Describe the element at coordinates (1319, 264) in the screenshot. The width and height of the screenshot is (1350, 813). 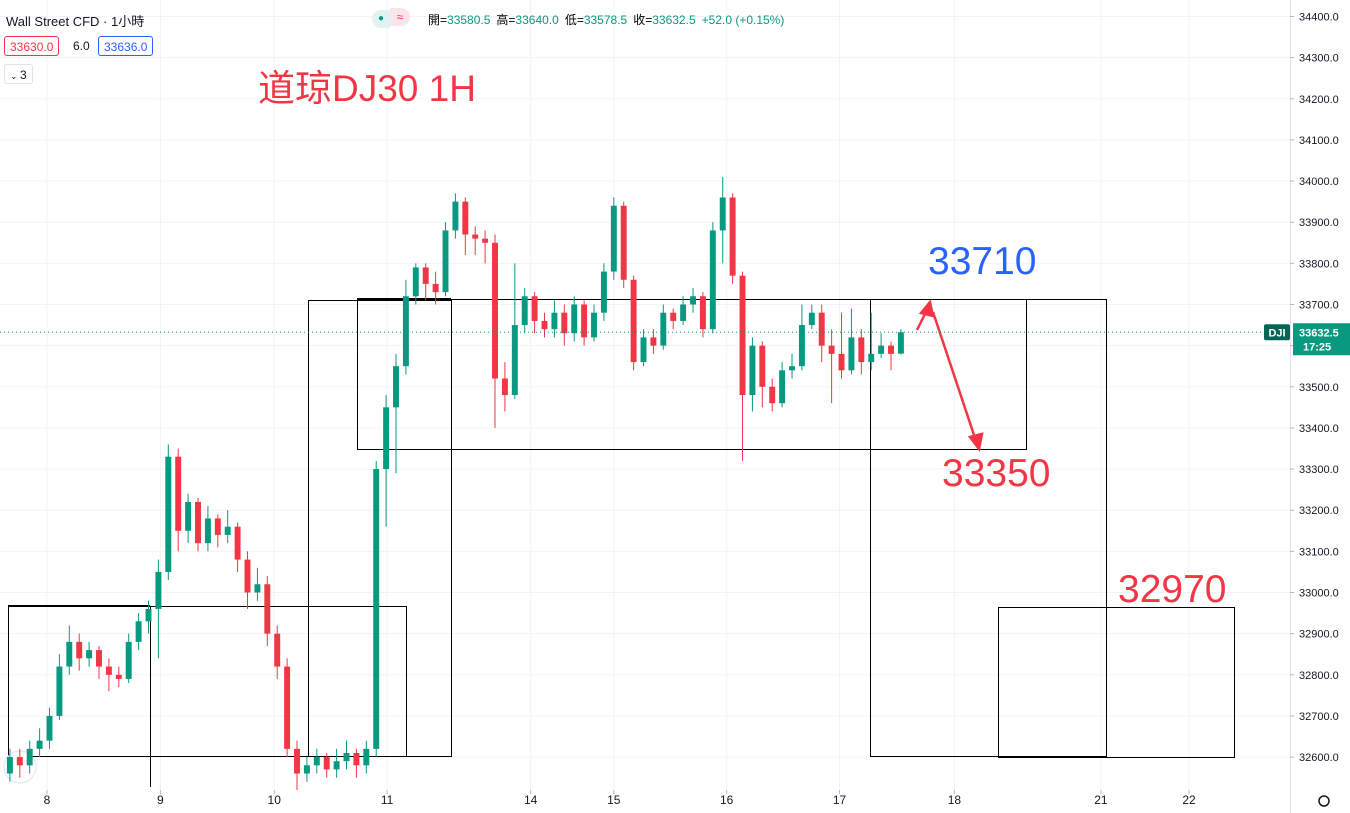
I see `y-tick-label: 33800.0` at that location.